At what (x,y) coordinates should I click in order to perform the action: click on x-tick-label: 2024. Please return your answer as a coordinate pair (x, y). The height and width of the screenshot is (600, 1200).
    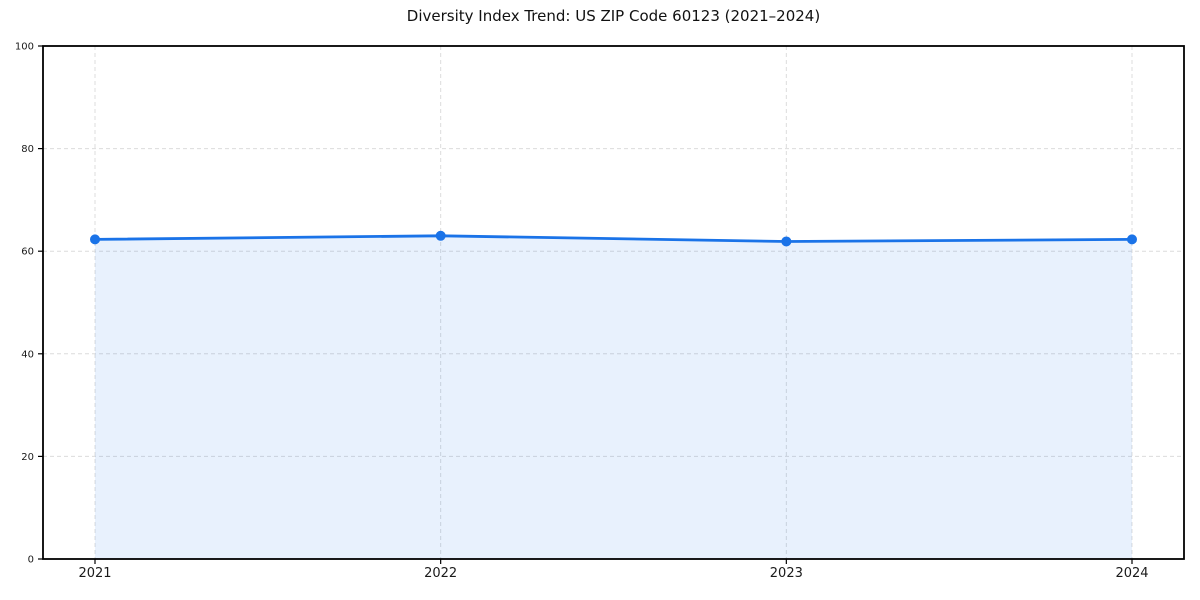
    Looking at the image, I should click on (1131, 573).